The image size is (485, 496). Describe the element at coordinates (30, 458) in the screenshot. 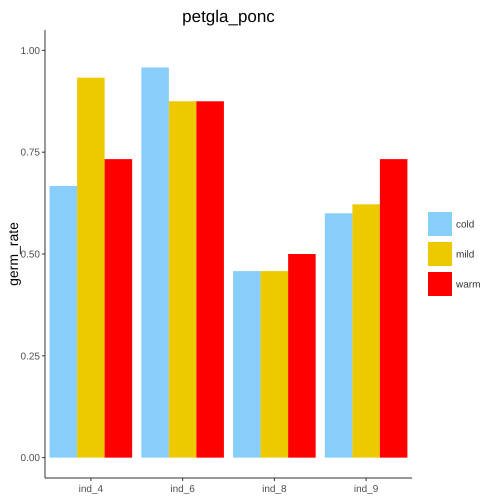

I see `y-tick-label: 0.00` at that location.